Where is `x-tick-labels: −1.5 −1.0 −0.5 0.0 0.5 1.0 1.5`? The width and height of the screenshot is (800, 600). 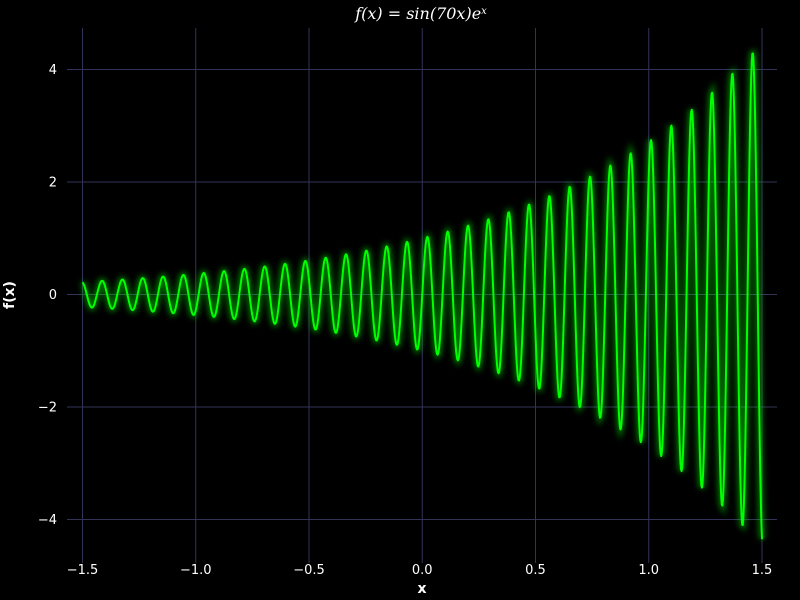
x-tick-labels: −1.5 −1.0 −0.5 0.0 0.5 1.0 1.5 is located at coordinates (420, 570).